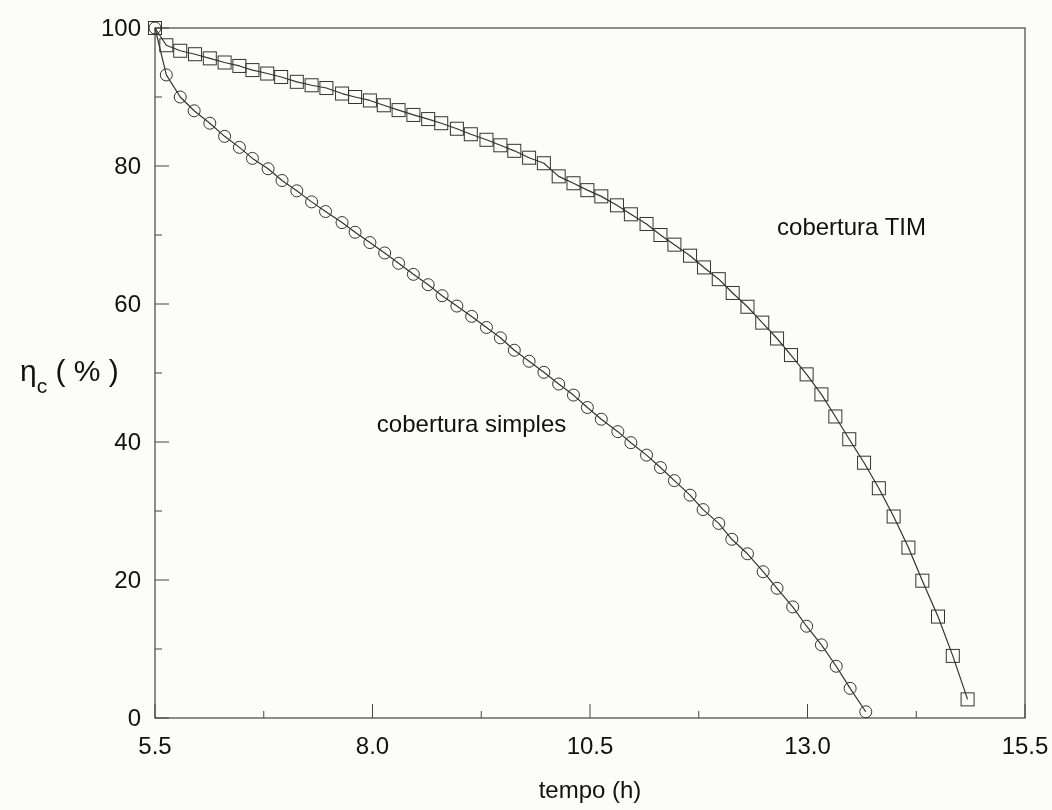 This screenshot has width=1052, height=810. Describe the element at coordinates (590, 745) in the screenshot. I see `x-tick-label: 10.5` at that location.